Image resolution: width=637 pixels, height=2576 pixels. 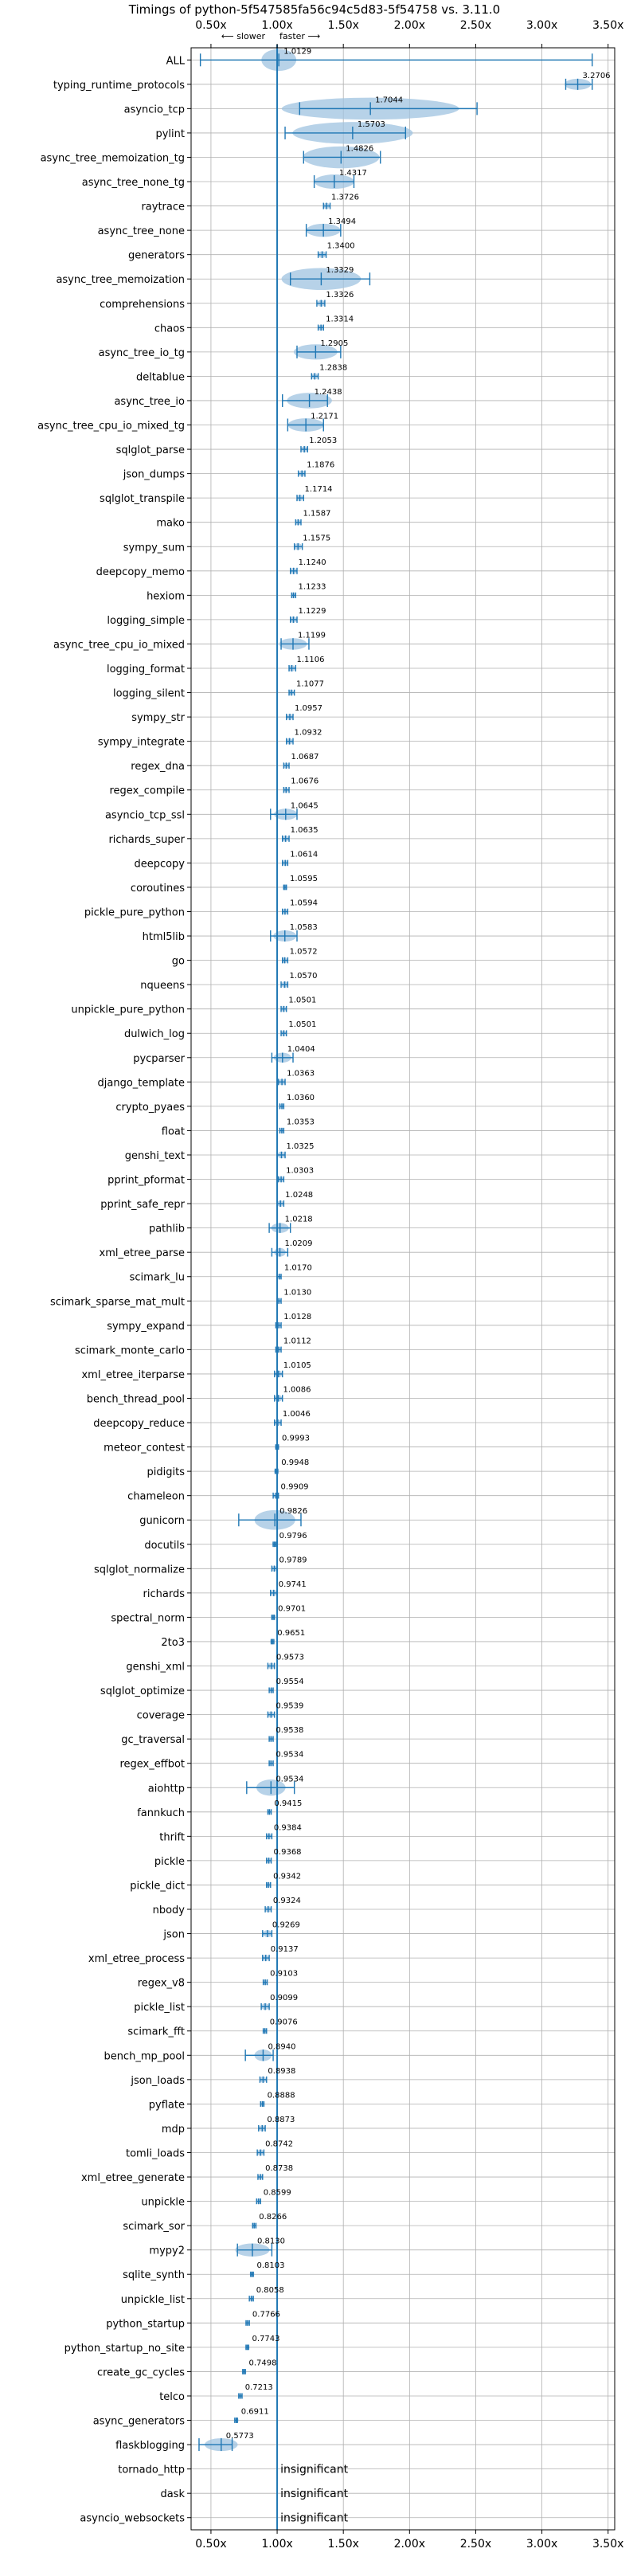 I want to click on category-label: sympy_expand, so click(x=146, y=1327).